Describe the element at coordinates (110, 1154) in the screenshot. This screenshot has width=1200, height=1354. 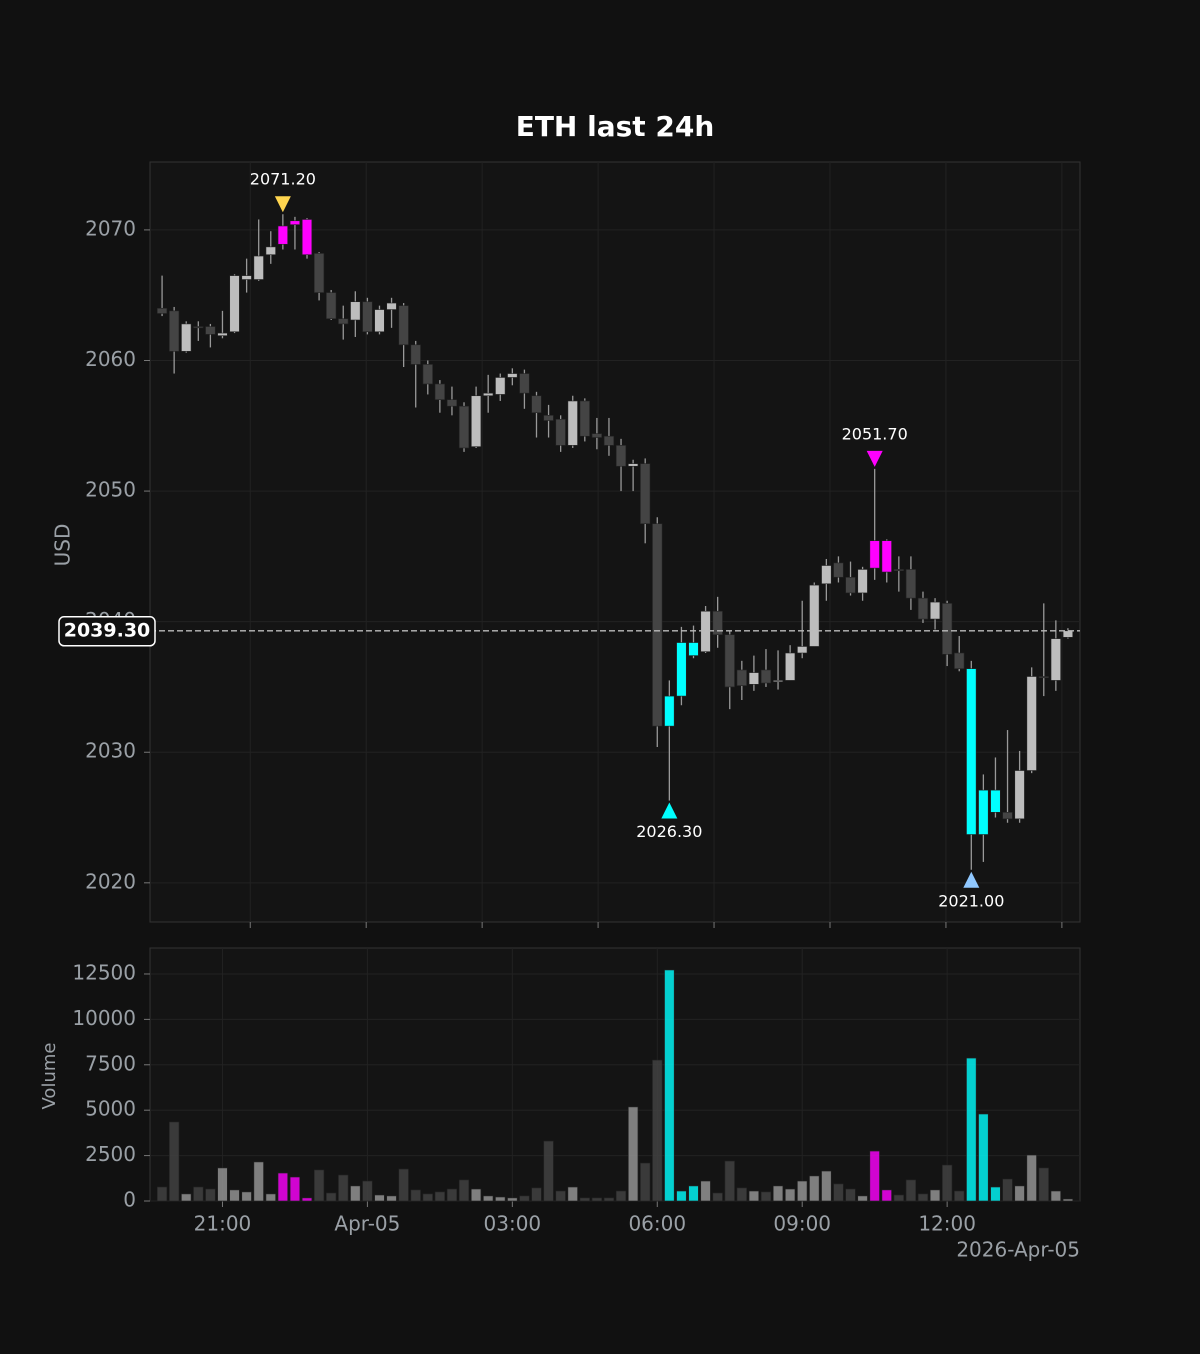
I see `y-tick-label: 2500` at that location.